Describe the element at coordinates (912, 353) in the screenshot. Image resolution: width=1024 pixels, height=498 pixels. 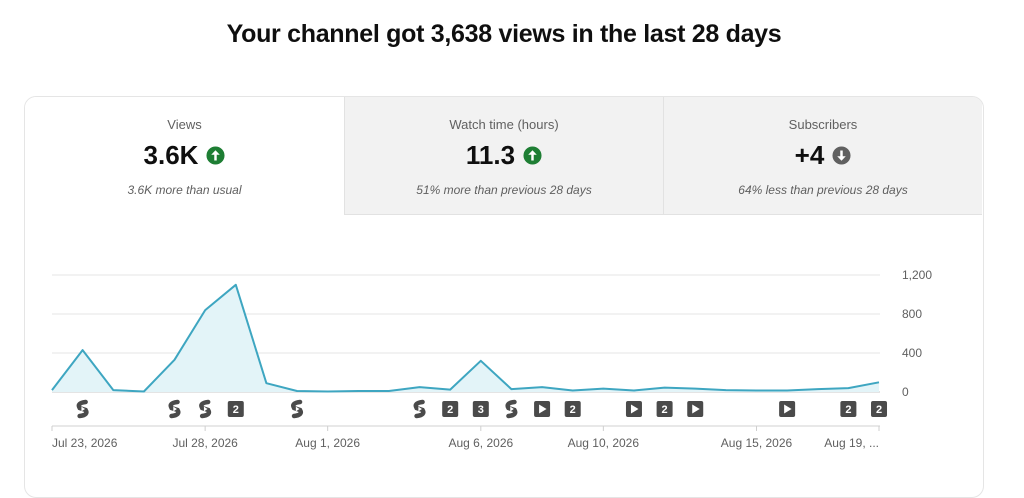
I see `y-tick-label: 400` at that location.